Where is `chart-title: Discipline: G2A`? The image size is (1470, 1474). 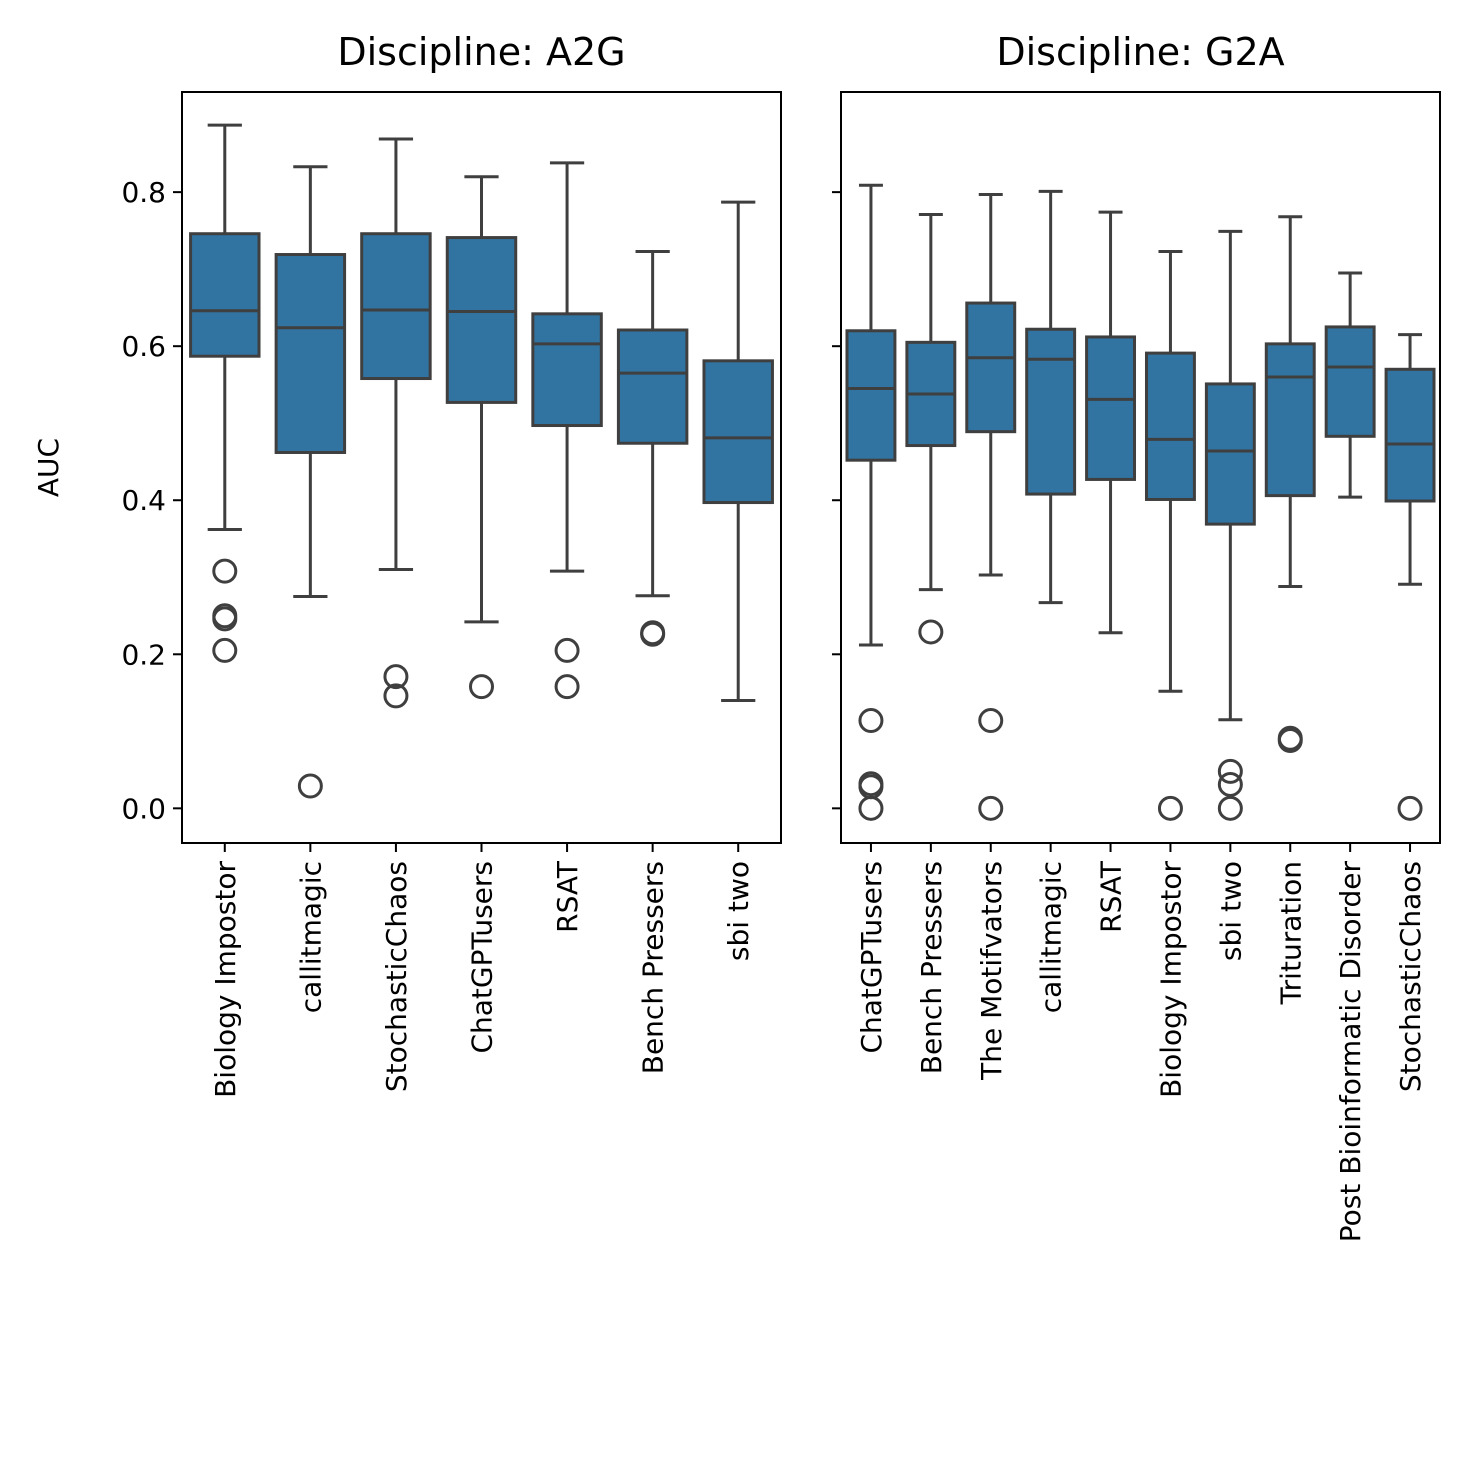 chart-title: Discipline: G2A is located at coordinates (1140, 52).